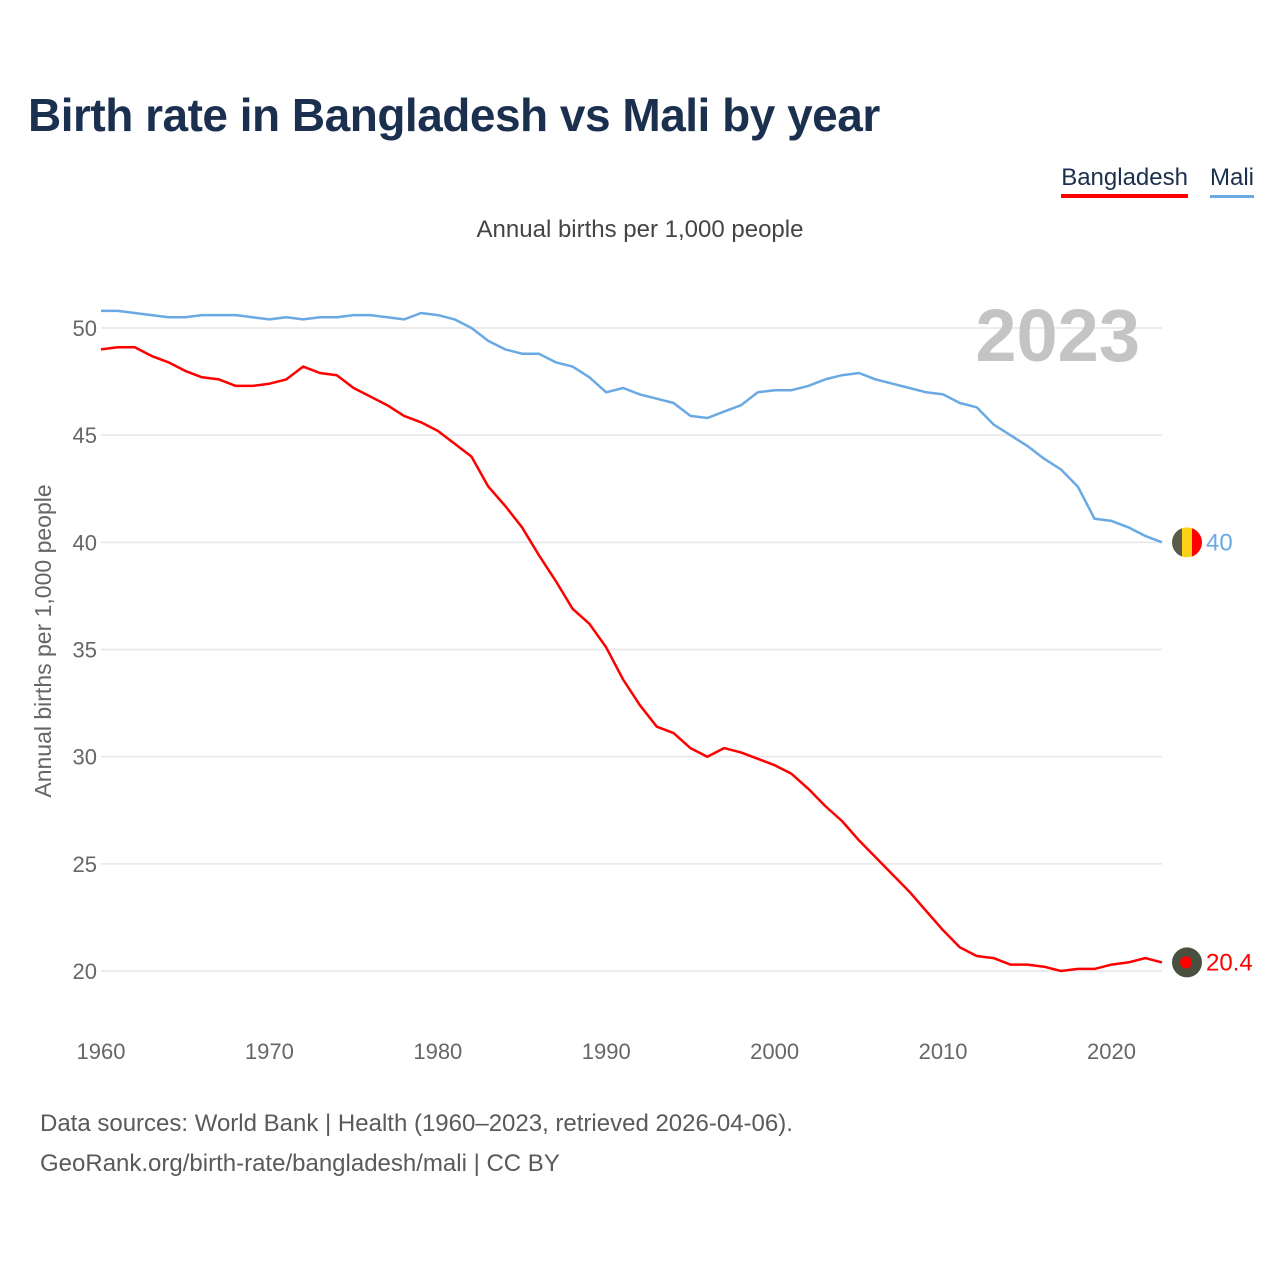 This screenshot has height=1280, width=1280. What do you see at coordinates (1187, 962) in the screenshot?
I see `bangladesh-flag-icon` at bounding box center [1187, 962].